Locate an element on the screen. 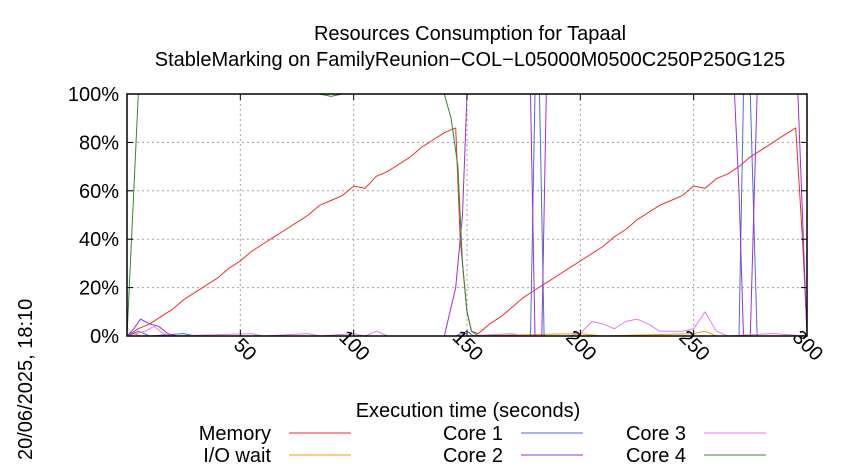 Image resolution: width=850 pixels, height=475 pixels. x-axis-label: Execution time (seconds) is located at coordinates (468, 411).